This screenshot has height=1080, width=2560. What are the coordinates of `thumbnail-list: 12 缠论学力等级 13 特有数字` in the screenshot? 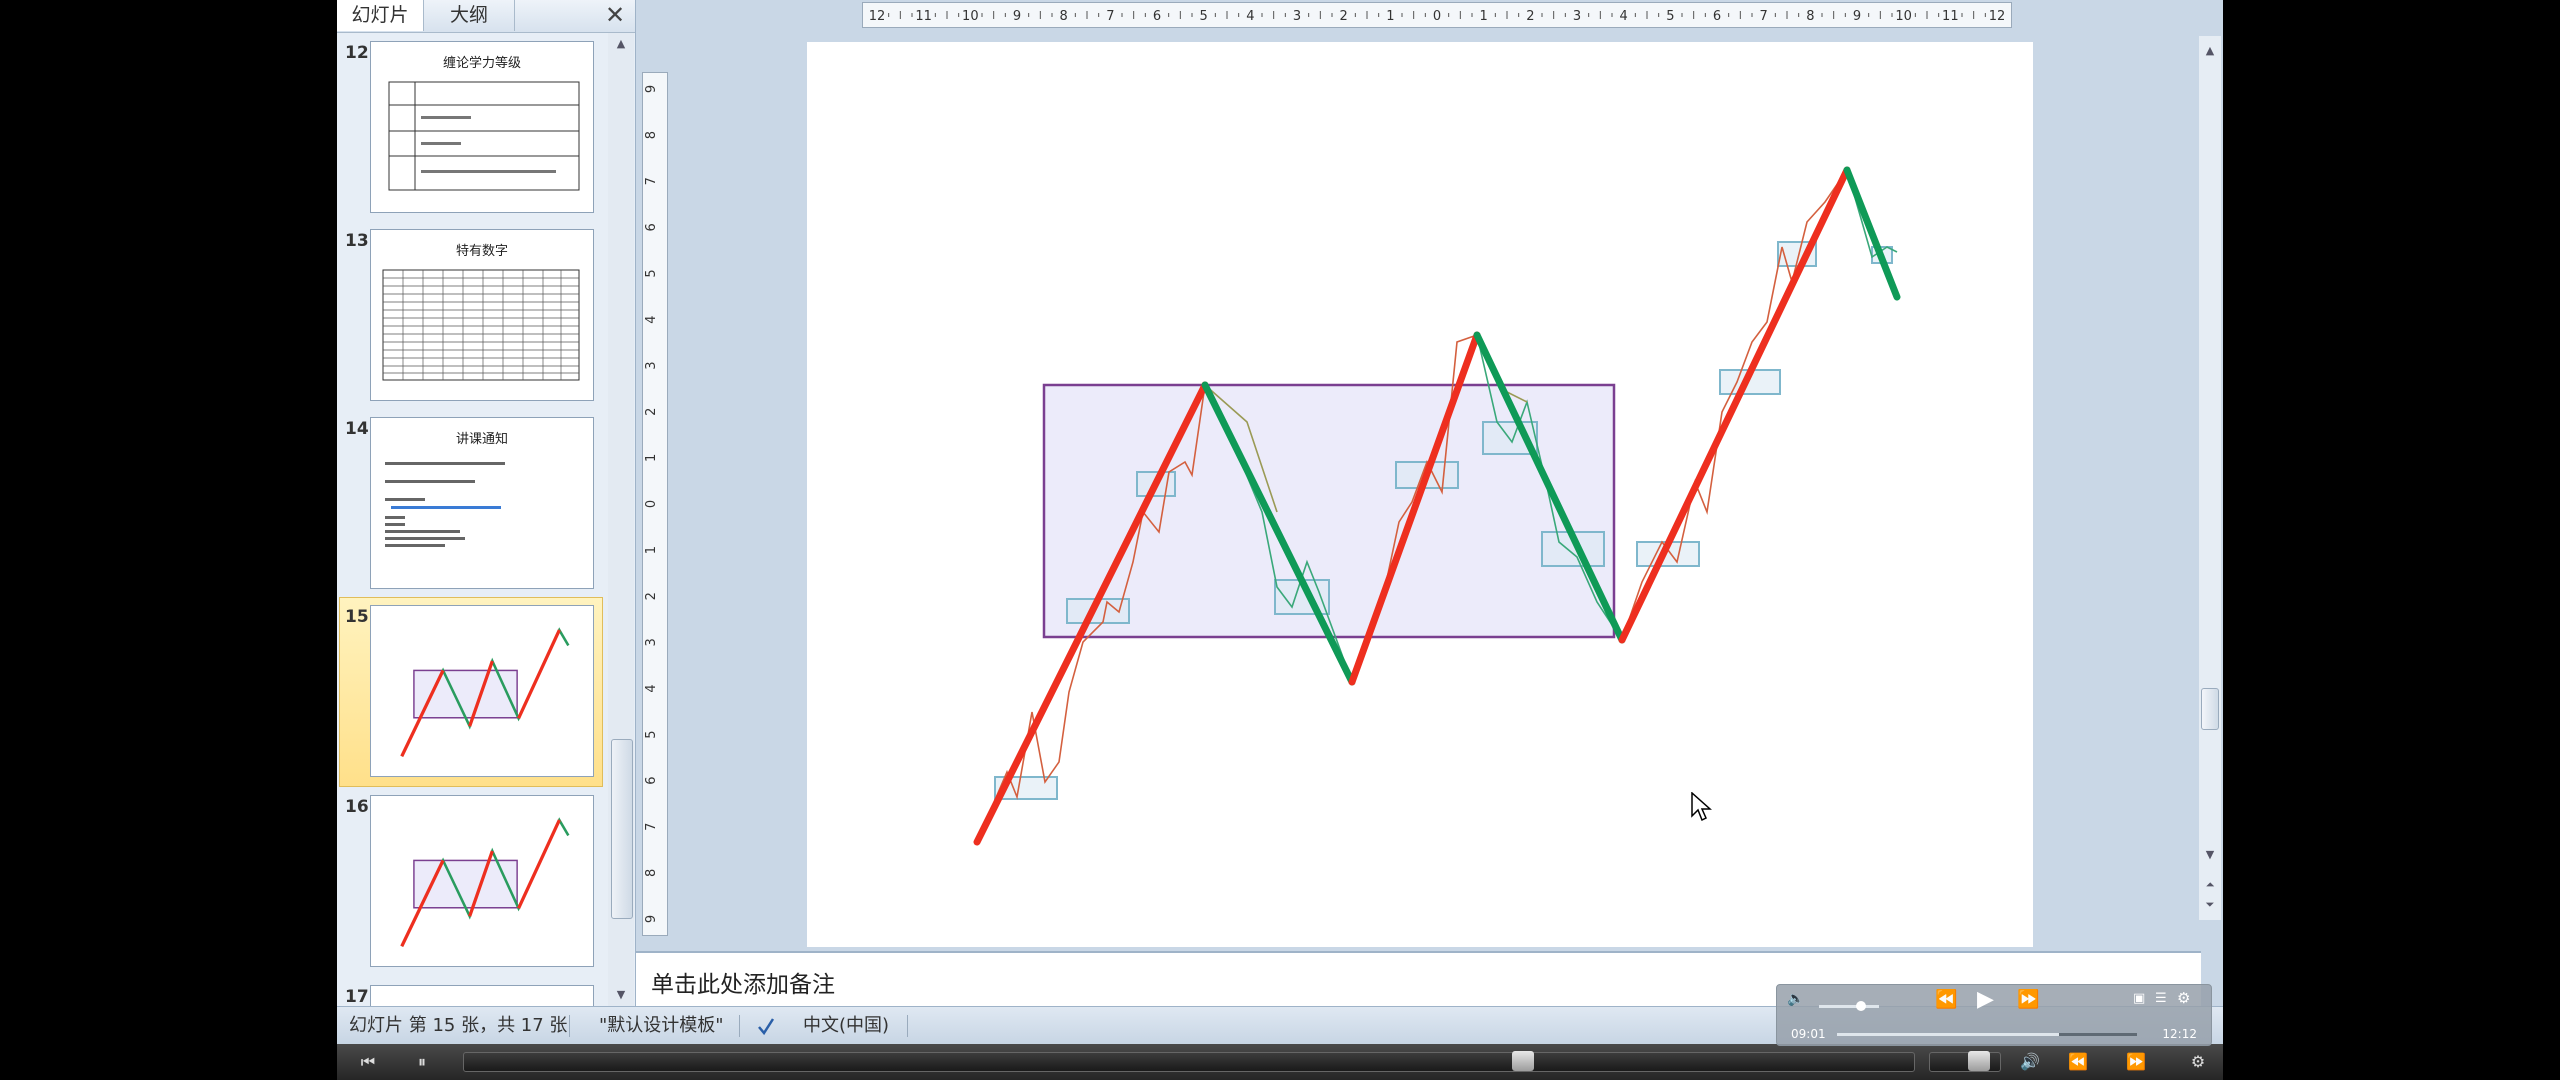 It's located at (472, 519).